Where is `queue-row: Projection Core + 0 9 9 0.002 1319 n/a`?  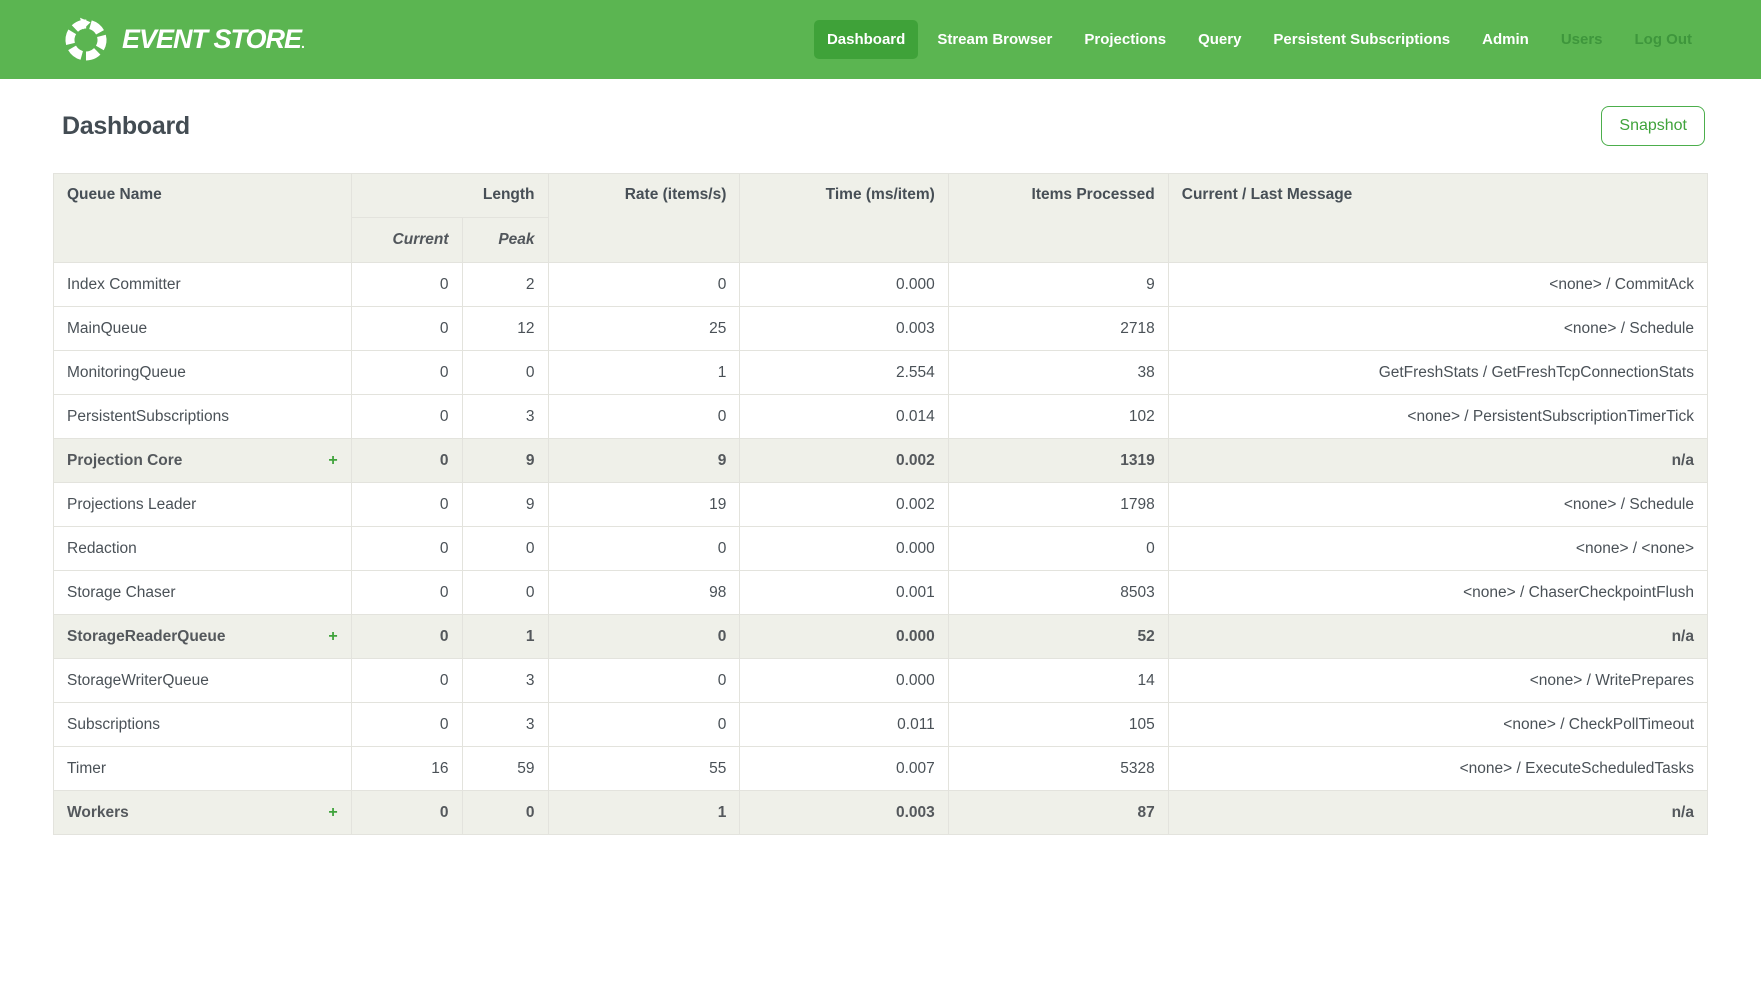
queue-row: Projection Core + 0 9 9 0.002 1319 n/a is located at coordinates (881, 460).